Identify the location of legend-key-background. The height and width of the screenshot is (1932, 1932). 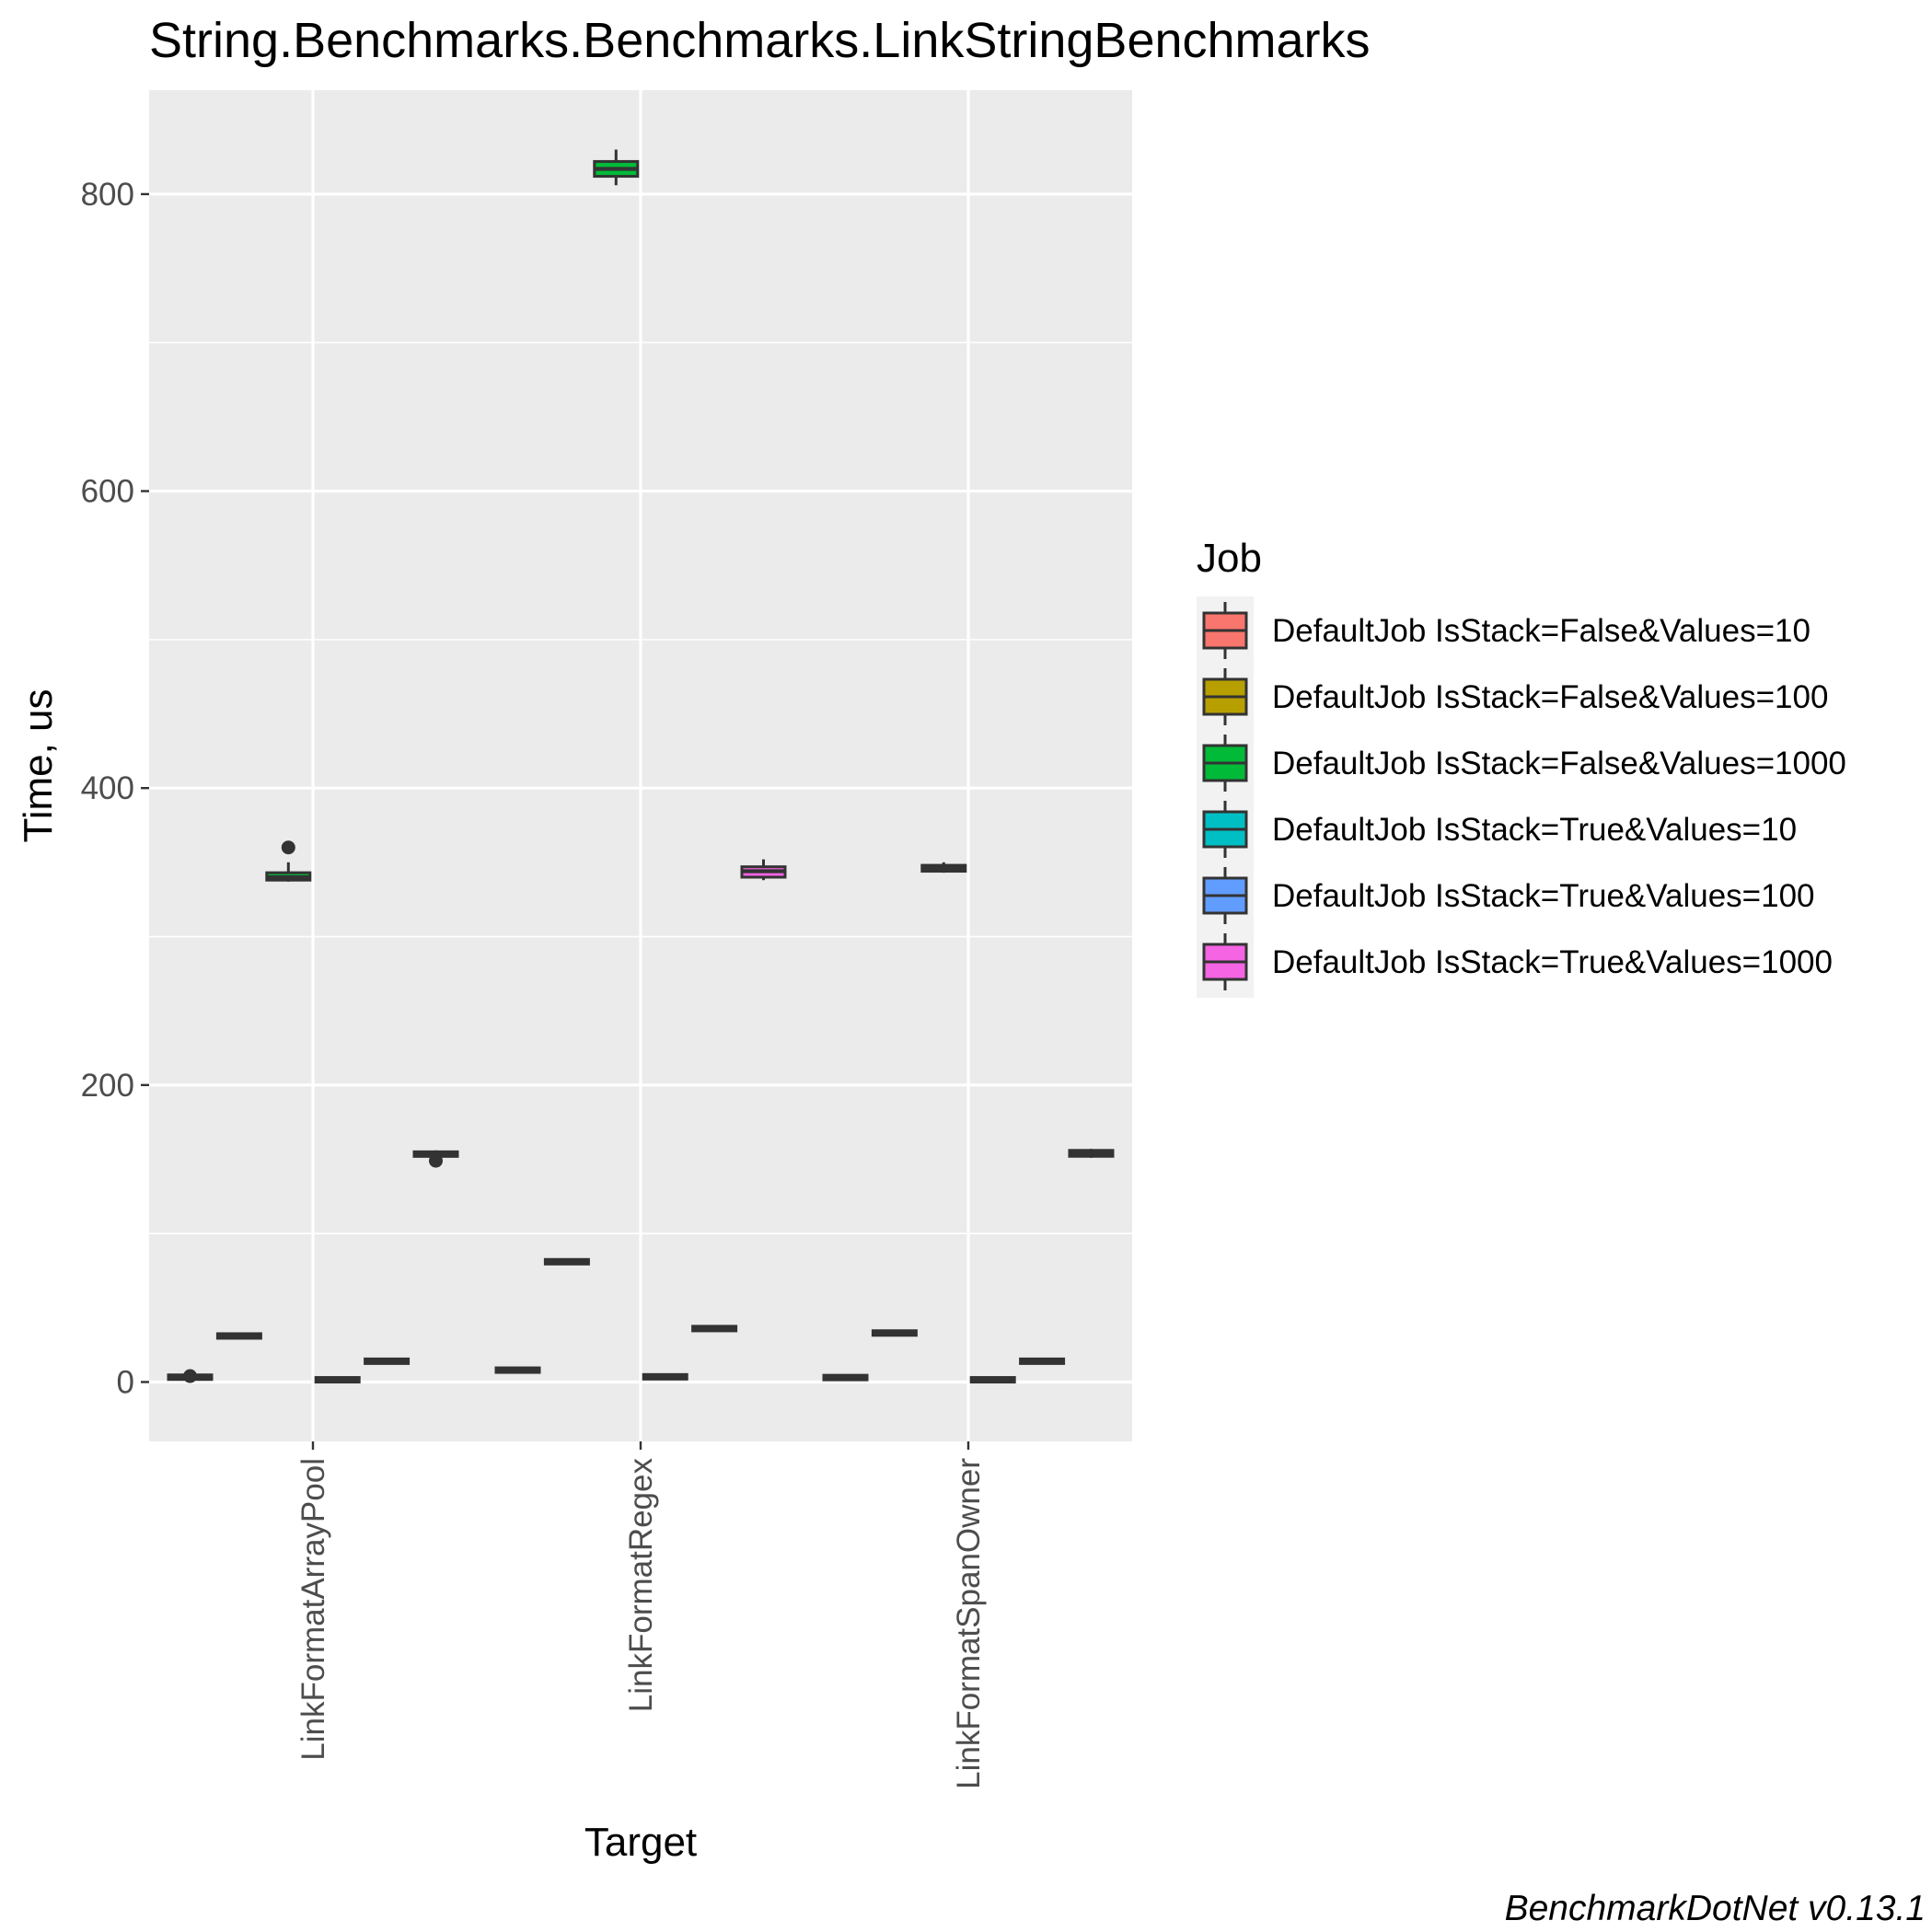
(1225, 797).